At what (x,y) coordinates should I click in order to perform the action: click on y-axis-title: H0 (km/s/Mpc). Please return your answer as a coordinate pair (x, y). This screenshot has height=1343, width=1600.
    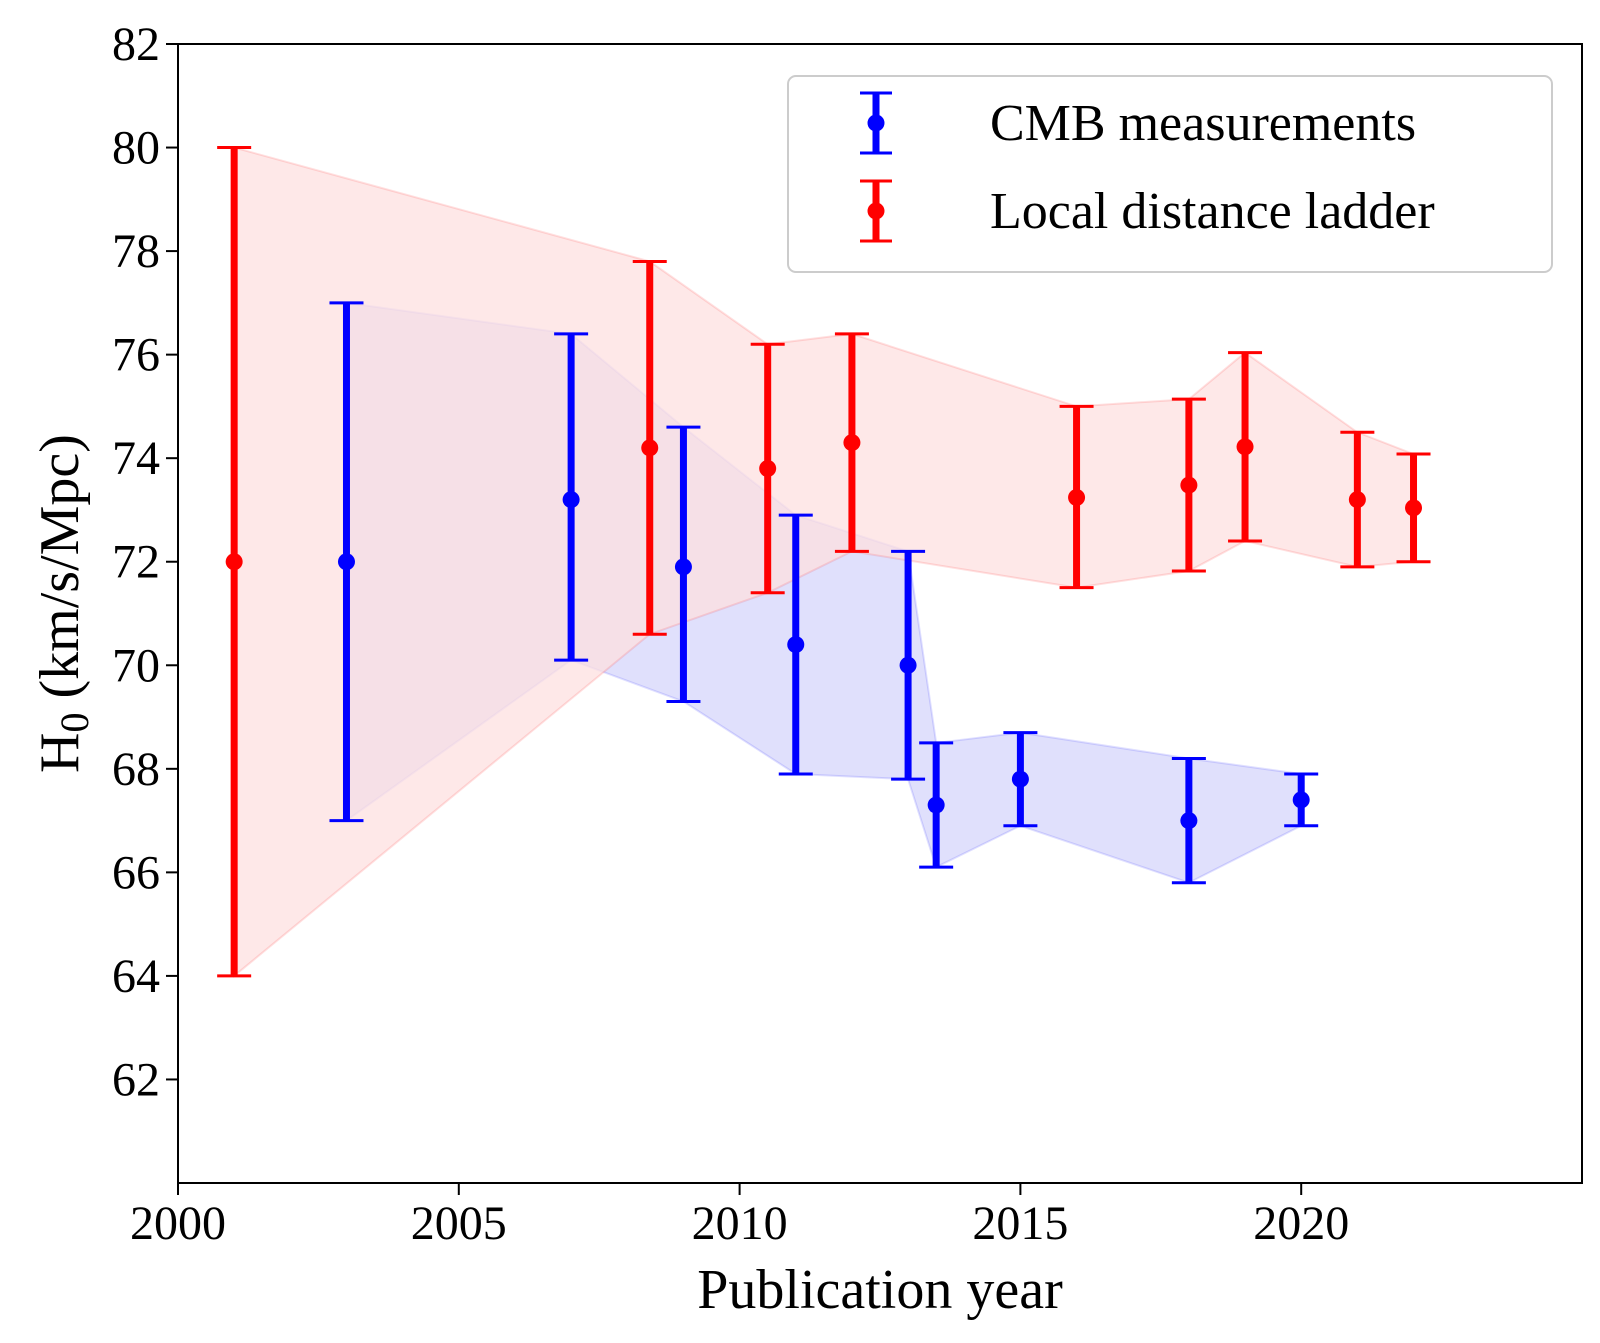
    Looking at the image, I should click on (63, 603).